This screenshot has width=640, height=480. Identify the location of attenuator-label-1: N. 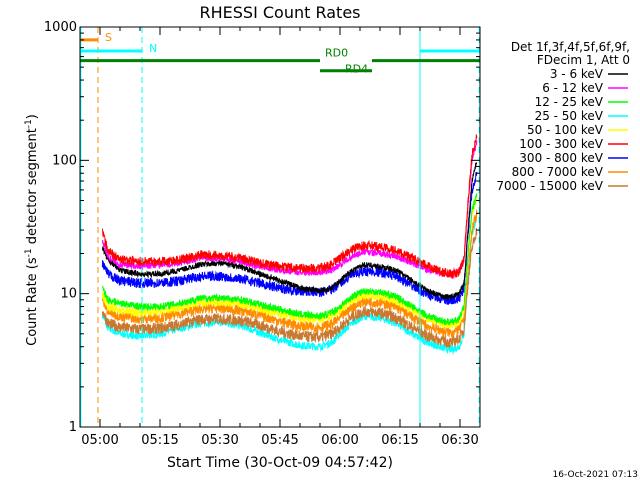
(153, 48).